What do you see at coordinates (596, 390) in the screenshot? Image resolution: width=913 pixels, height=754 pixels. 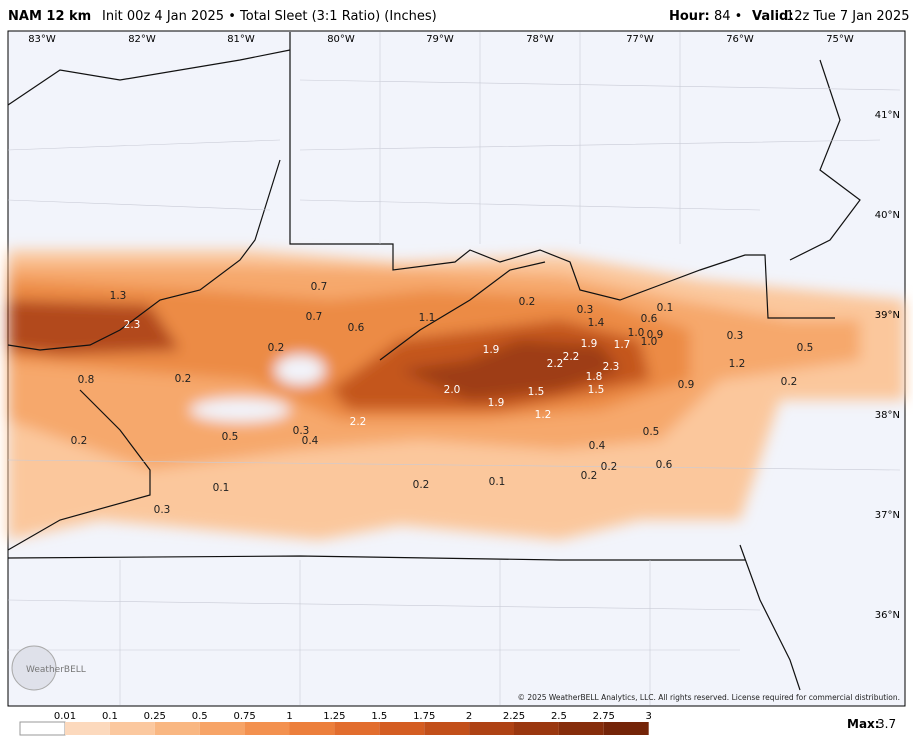 I see `value-label: 1.5` at bounding box center [596, 390].